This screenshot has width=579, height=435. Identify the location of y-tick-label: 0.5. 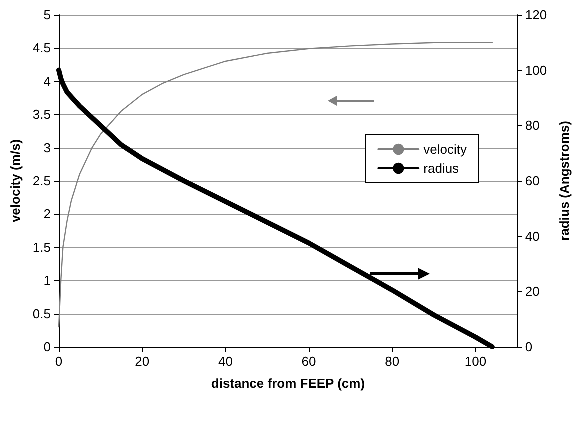
(41, 314).